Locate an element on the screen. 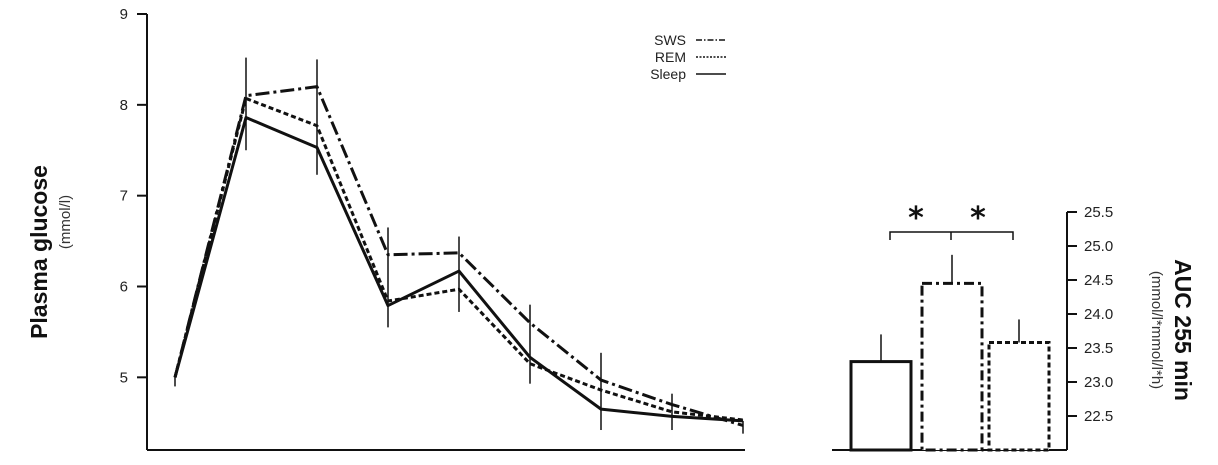 This screenshot has height=465, width=1218. legend-label: REM is located at coordinates (670, 57).